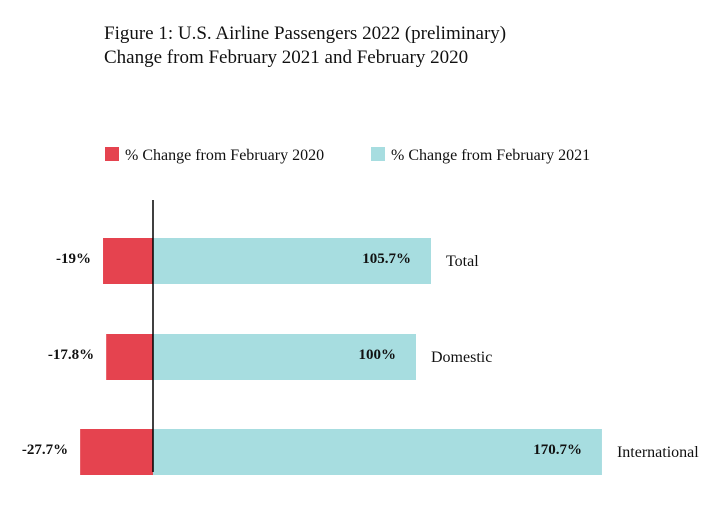 This screenshot has width=725, height=505. I want to click on bar-2021-domestic, so click(284, 357).